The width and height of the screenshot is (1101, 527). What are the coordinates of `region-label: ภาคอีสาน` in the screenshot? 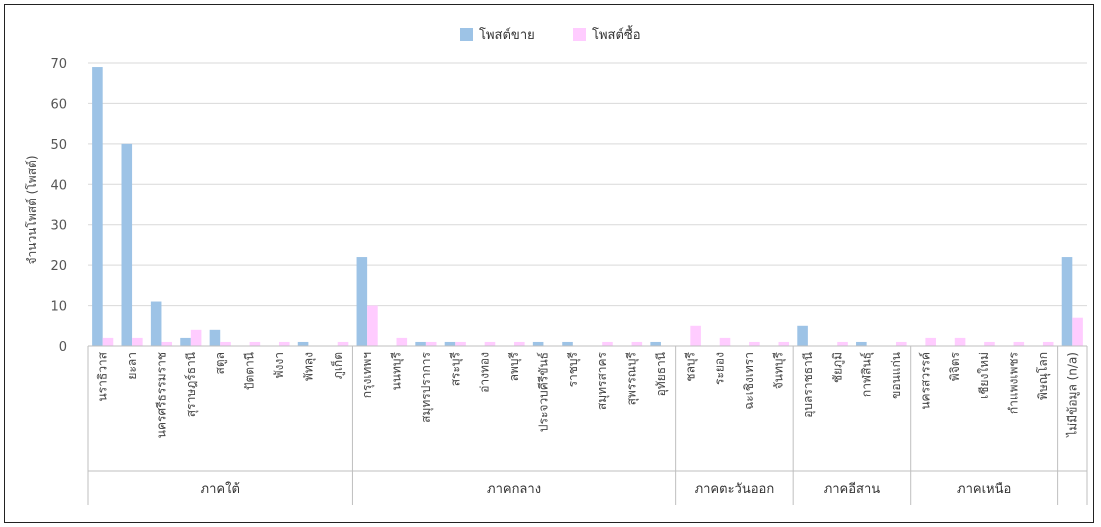 It's located at (852, 489).